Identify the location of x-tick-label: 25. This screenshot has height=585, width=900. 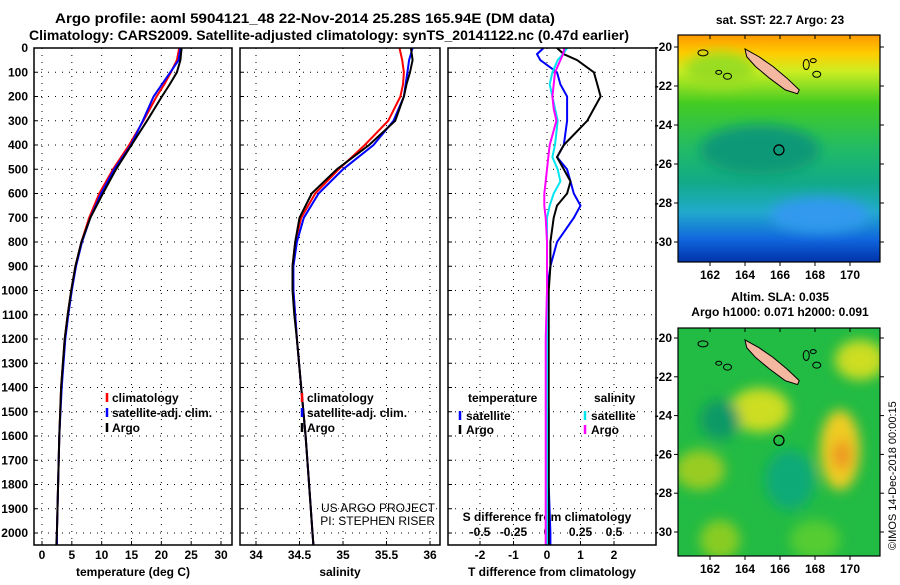
(191, 555).